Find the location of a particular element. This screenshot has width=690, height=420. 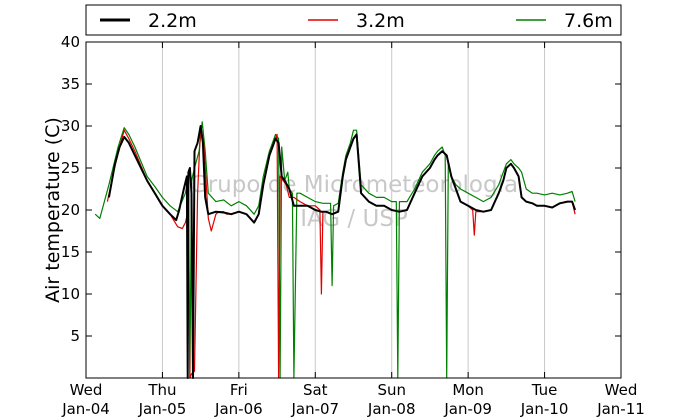

legend-label-3-2m: 3.2m is located at coordinates (380, 21).